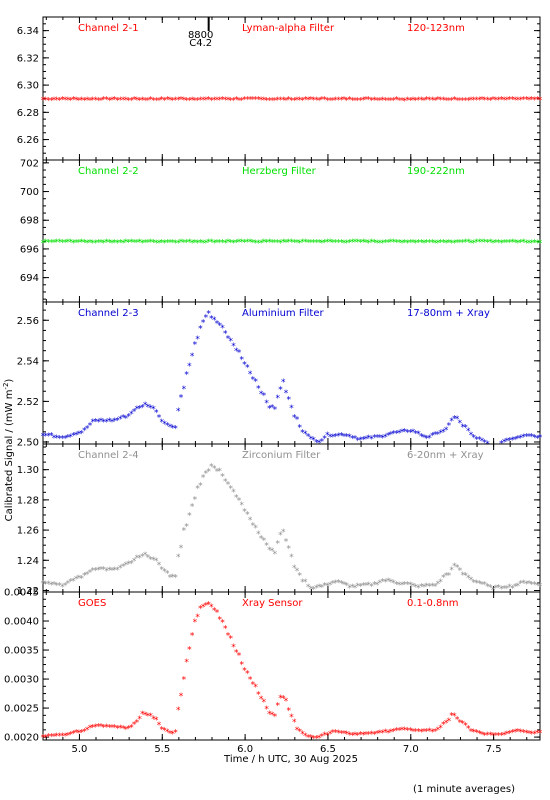 This screenshot has width=550, height=800. I want to click on y-tick-label: 2.54, so click(28, 361).